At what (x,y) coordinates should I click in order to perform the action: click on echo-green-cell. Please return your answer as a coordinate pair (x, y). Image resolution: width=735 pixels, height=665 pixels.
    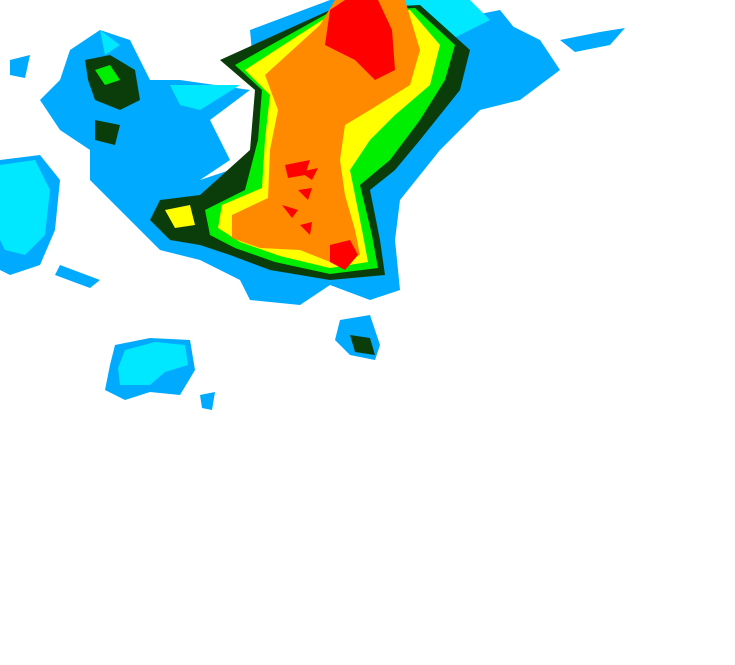
    Looking at the image, I should click on (107, 75).